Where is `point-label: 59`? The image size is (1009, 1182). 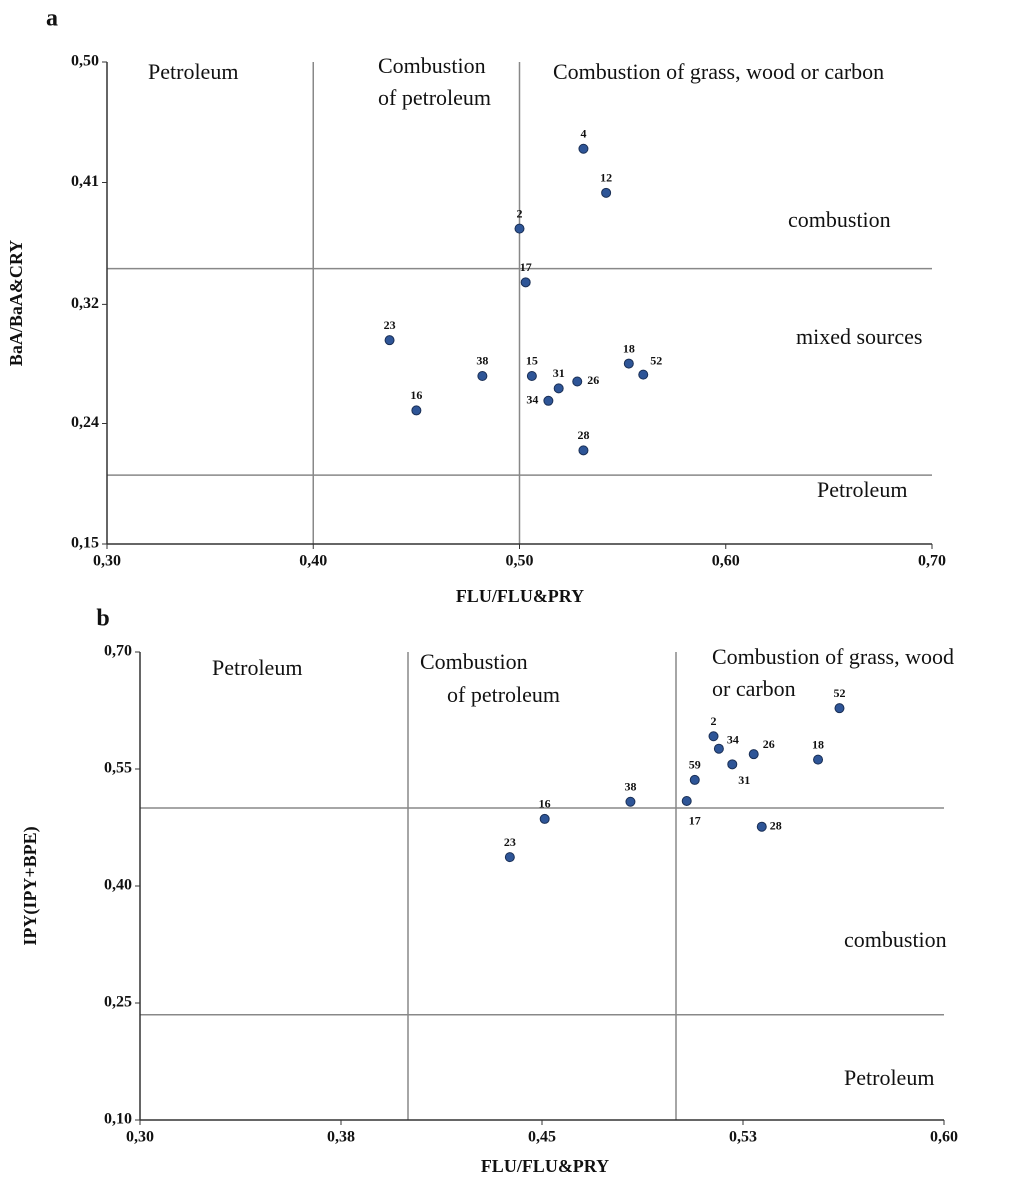 point-label: 59 is located at coordinates (695, 765).